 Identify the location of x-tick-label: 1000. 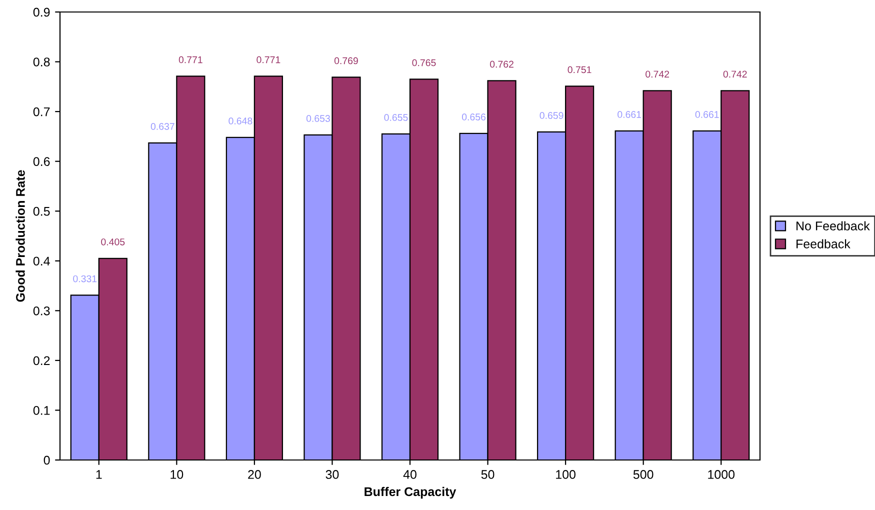
(721, 474).